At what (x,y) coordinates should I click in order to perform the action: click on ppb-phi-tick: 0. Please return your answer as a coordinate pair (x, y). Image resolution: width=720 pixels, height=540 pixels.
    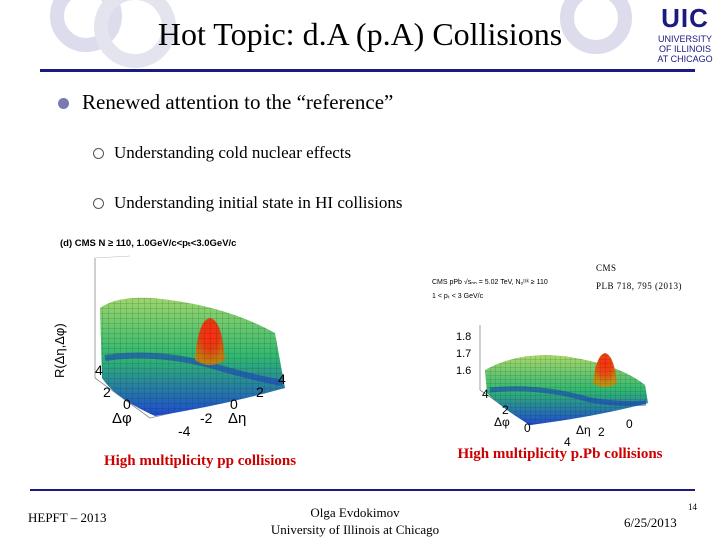
    Looking at the image, I should click on (527, 428).